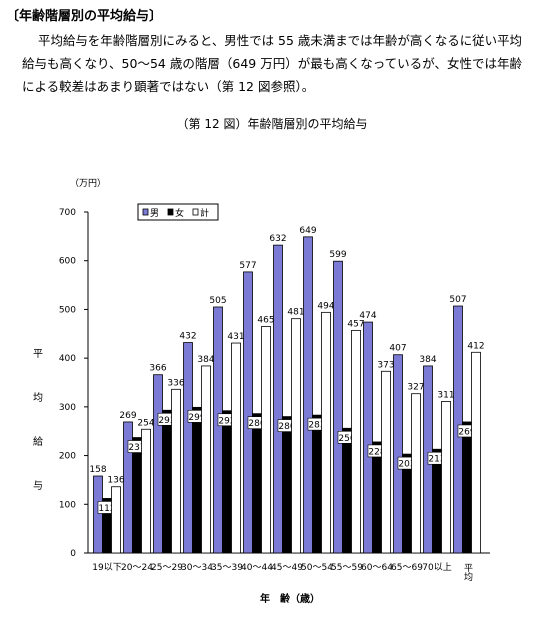 This screenshot has height=619, width=535. What do you see at coordinates (287, 568) in the screenshot?
I see `x-tick-label: 45～49` at bounding box center [287, 568].